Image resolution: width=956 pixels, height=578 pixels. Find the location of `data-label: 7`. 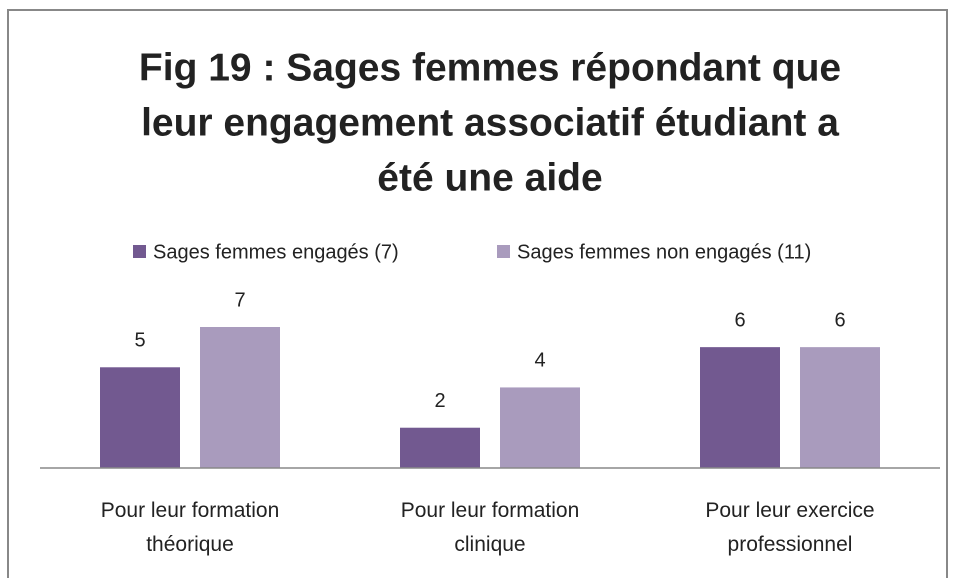

data-label: 7 is located at coordinates (239, 300).